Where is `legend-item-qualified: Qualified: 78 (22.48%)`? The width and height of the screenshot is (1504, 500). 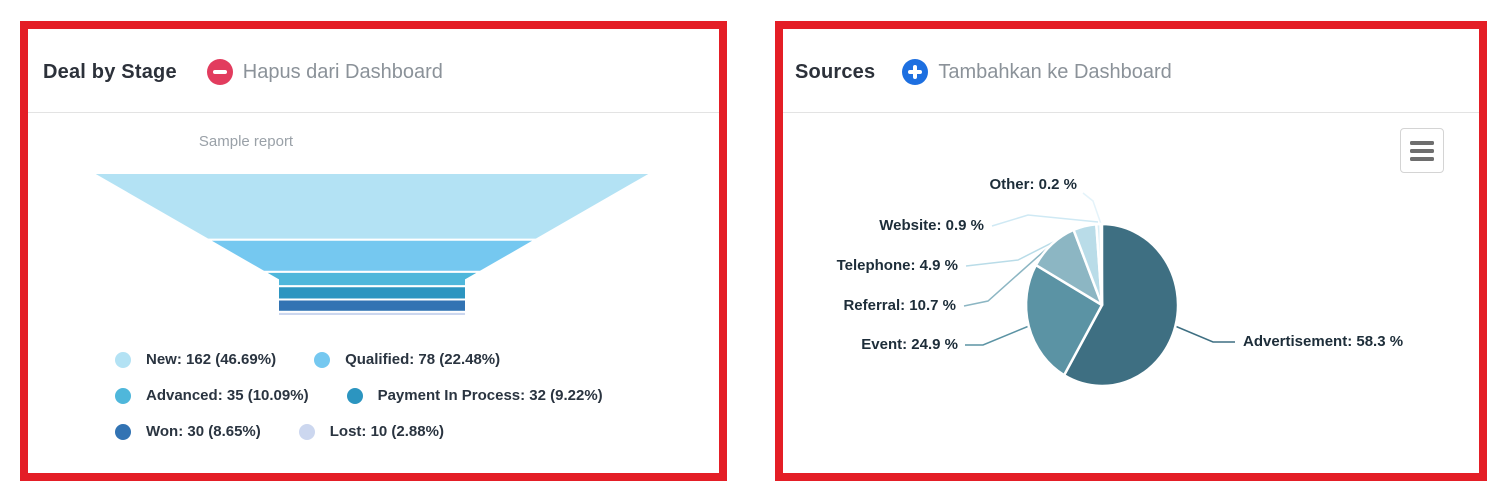
legend-item-qualified: Qualified: 78 (22.48%) is located at coordinates (407, 359).